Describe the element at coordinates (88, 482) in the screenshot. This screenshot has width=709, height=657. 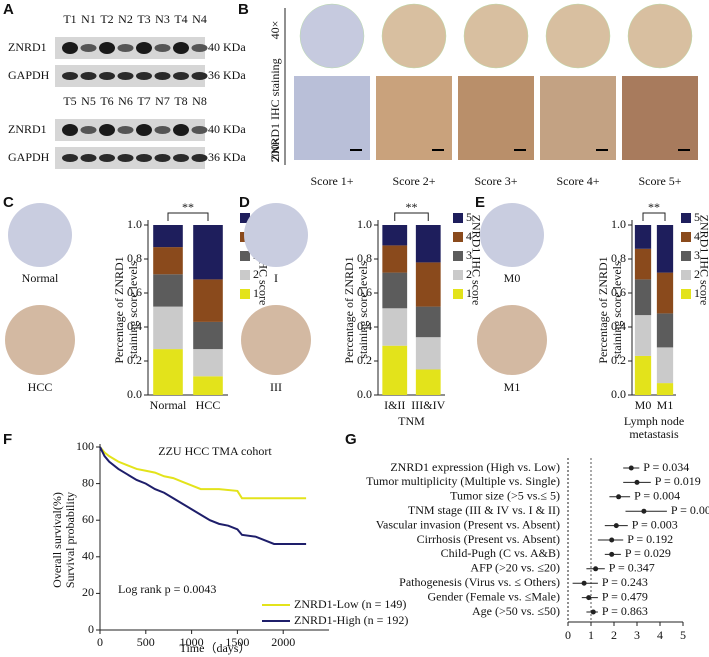
I see `y-tick-label: 80` at that location.